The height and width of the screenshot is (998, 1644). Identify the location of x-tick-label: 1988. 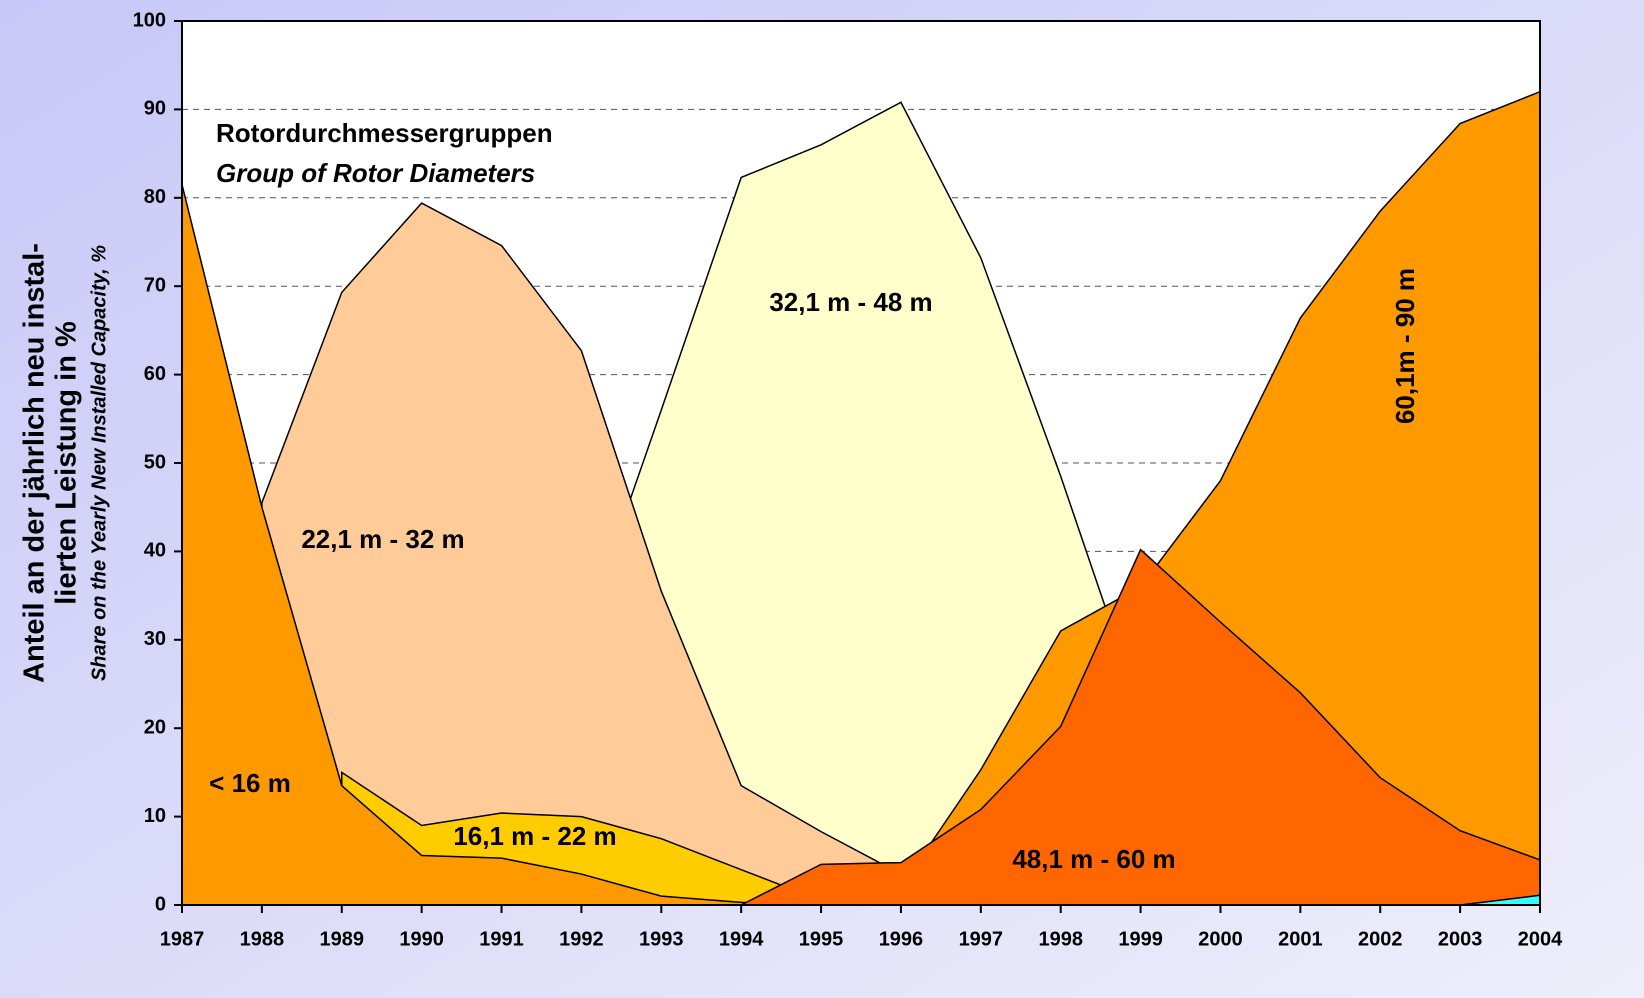
(262, 939).